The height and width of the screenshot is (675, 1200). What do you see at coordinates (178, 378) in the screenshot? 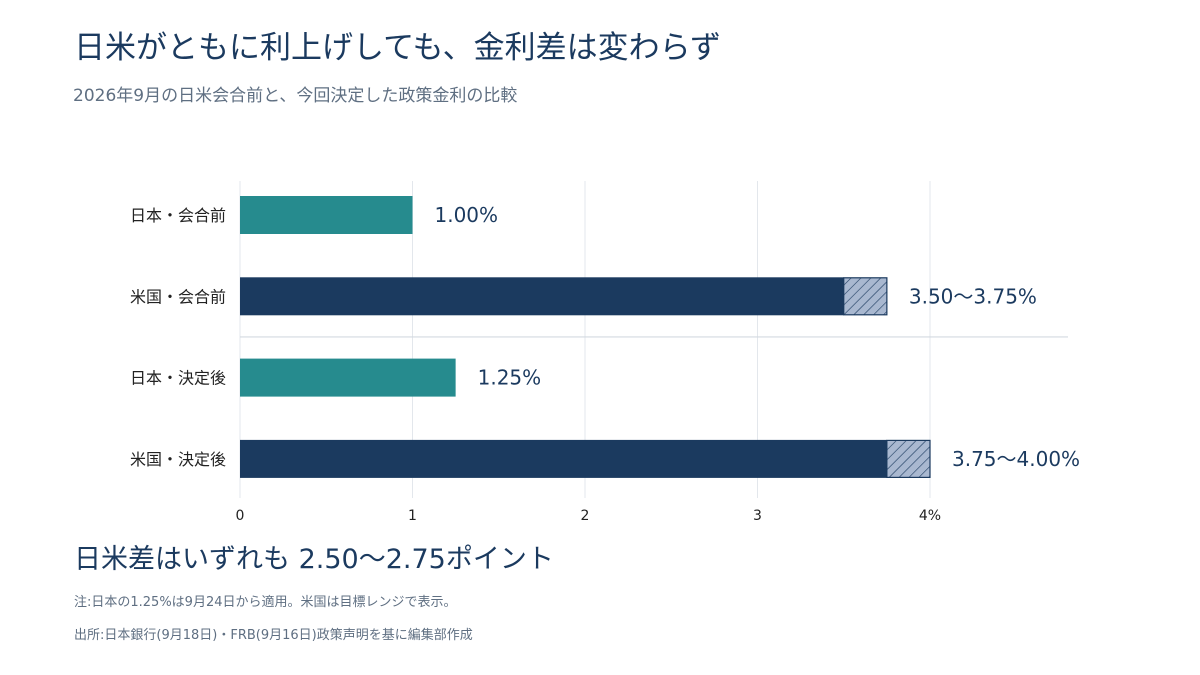
I see `category-label: 日本・決定後` at bounding box center [178, 378].